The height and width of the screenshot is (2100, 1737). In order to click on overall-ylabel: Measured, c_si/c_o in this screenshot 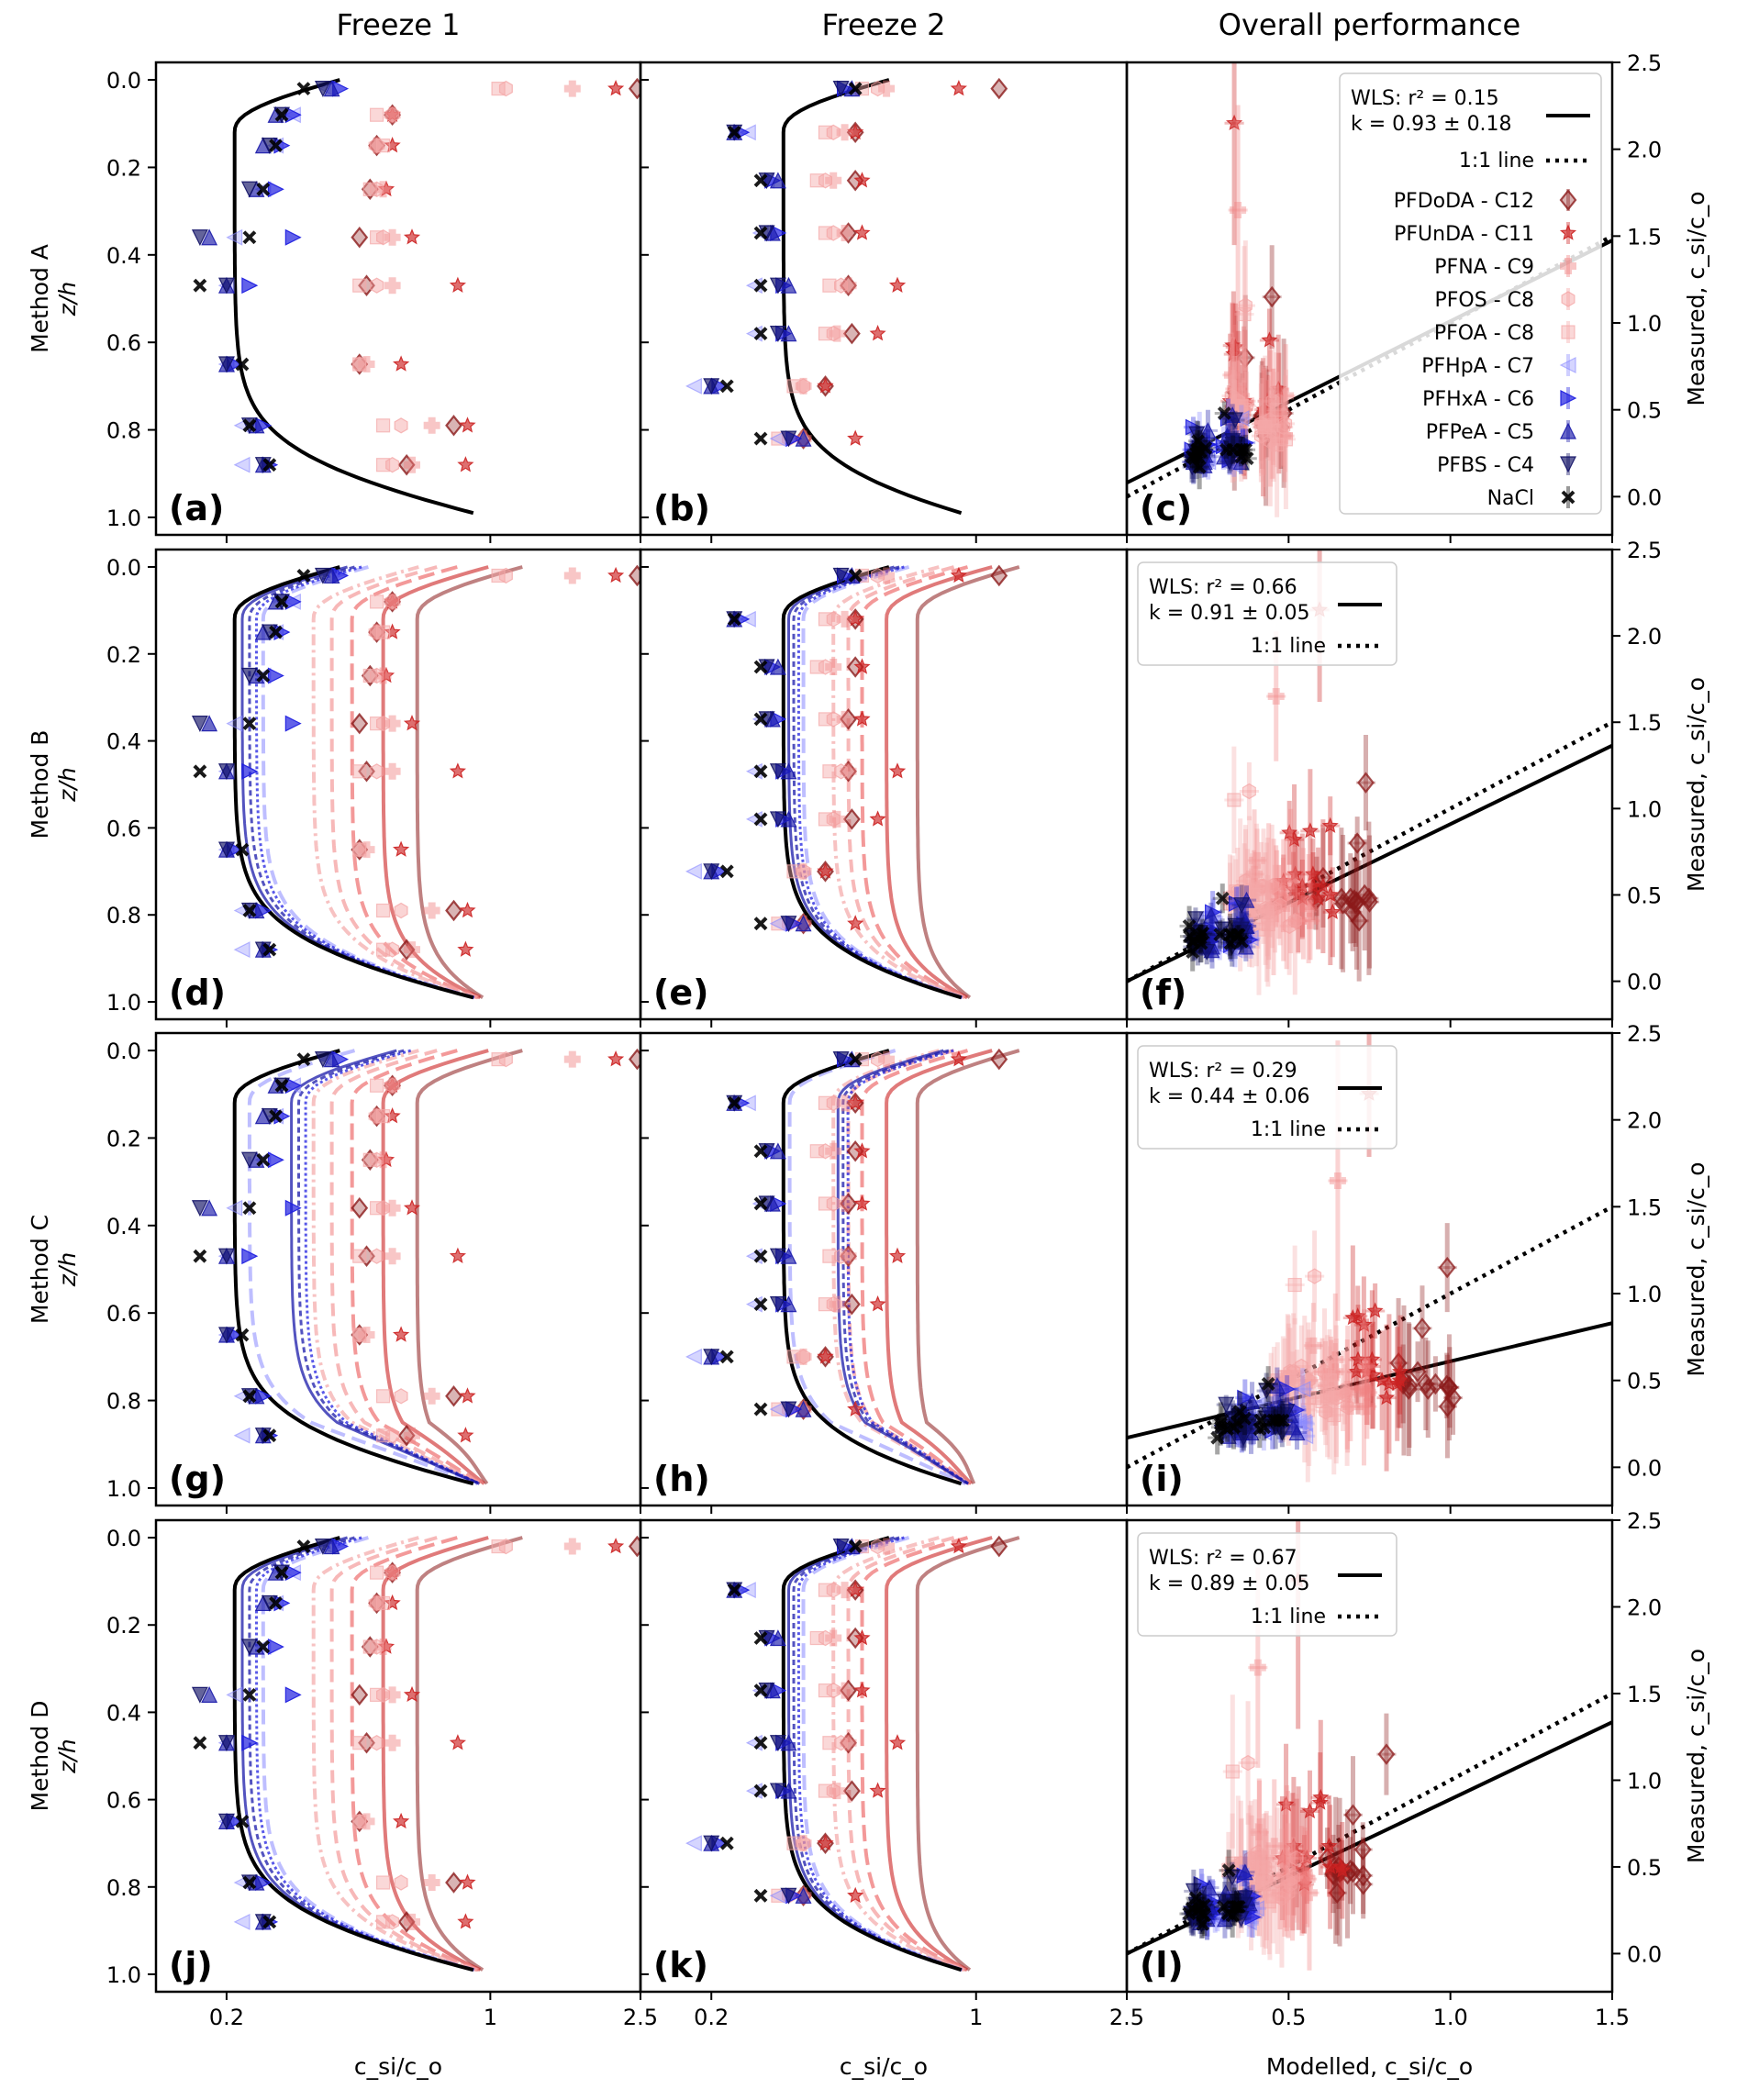, I will do `click(1696, 1756)`.